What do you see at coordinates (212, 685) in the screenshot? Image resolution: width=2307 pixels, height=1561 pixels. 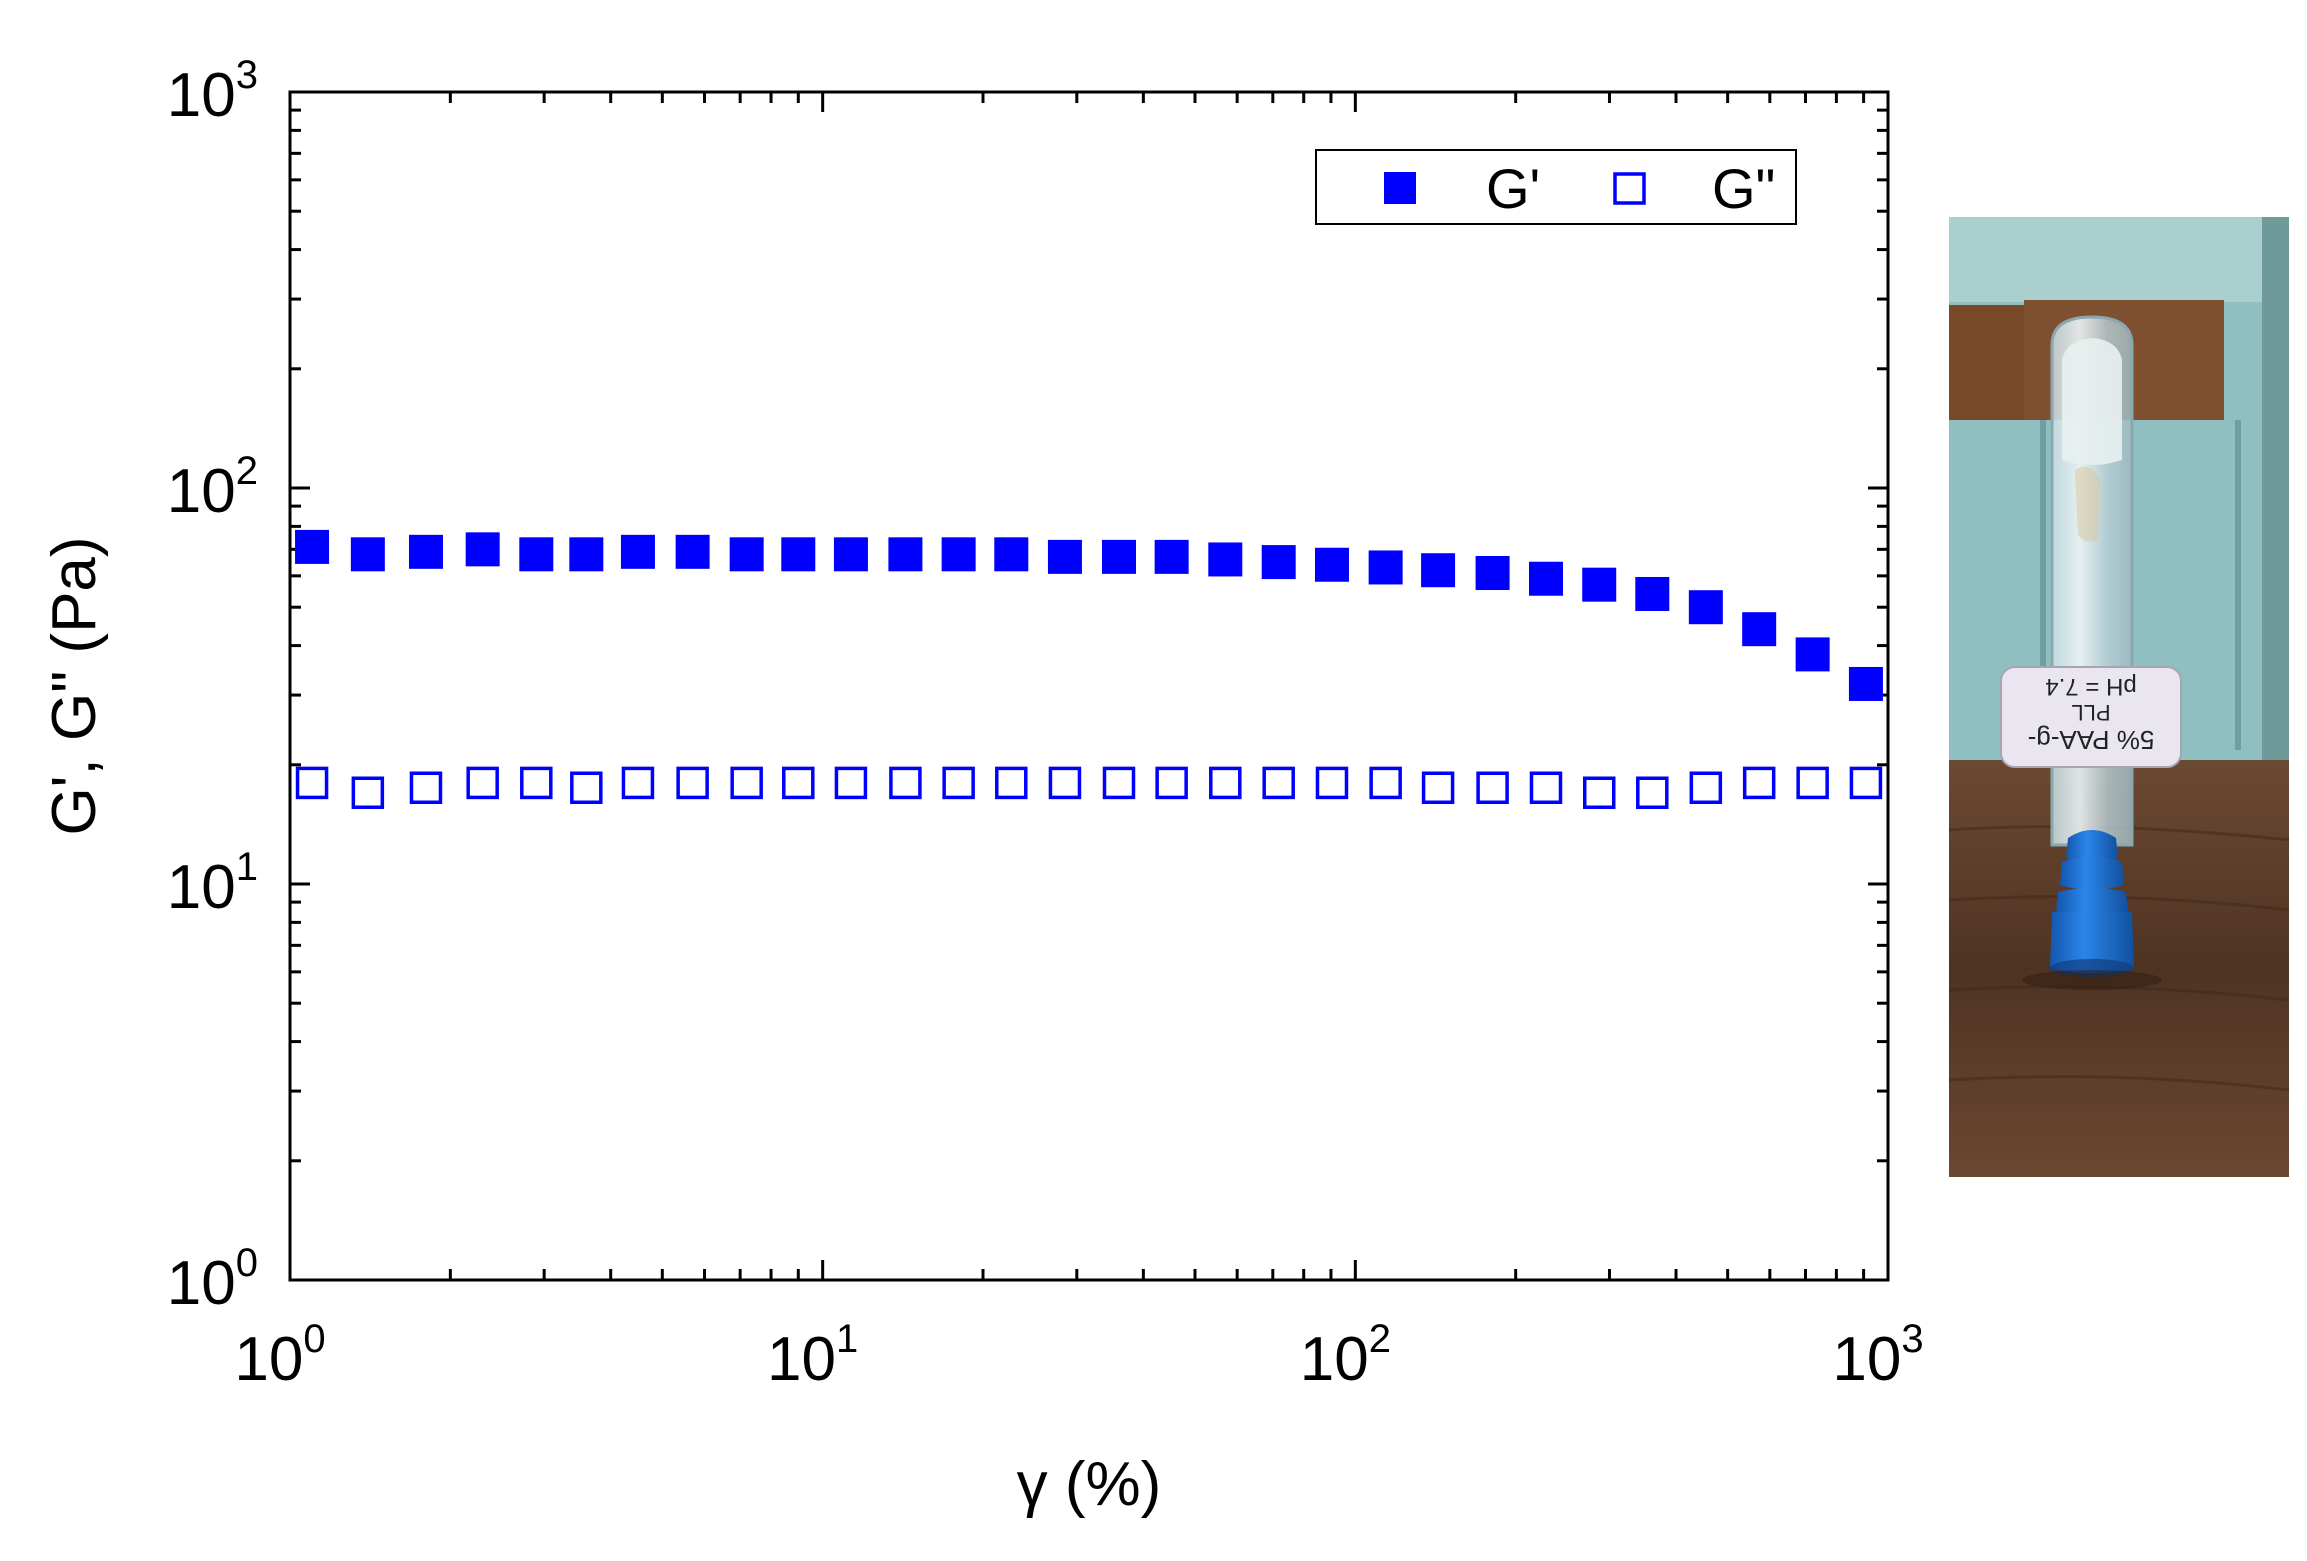 I see `y-tick-labels: 10⁰ 10¹ 10² 10³` at bounding box center [212, 685].